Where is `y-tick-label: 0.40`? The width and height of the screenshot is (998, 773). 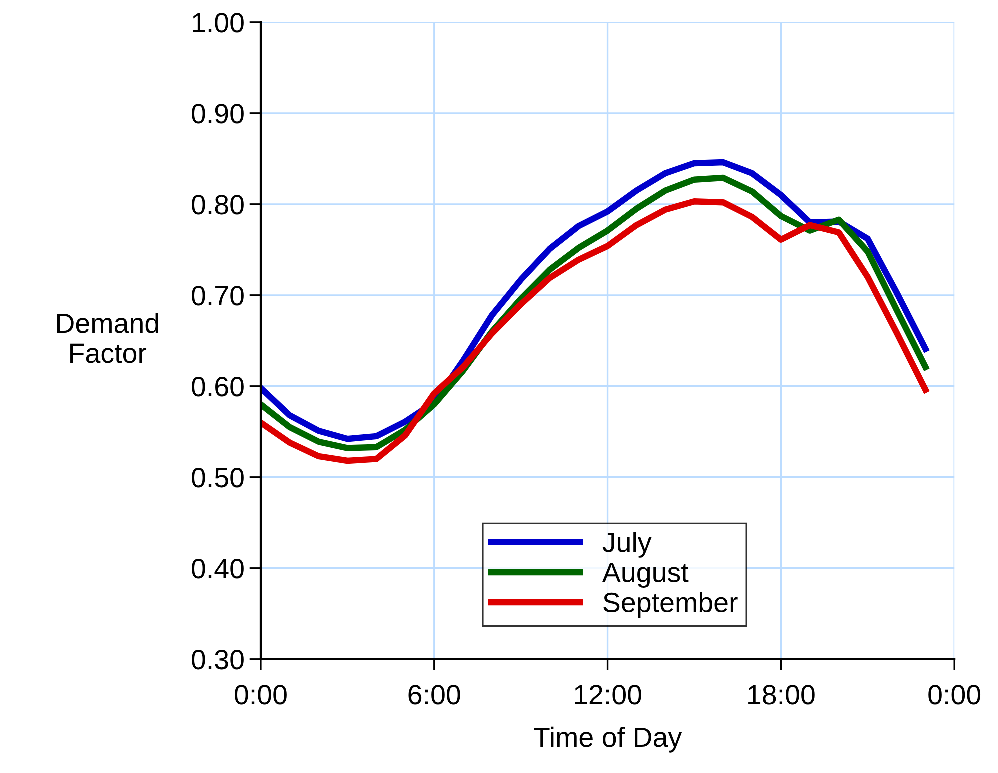 y-tick-label: 0.40 is located at coordinates (218, 569).